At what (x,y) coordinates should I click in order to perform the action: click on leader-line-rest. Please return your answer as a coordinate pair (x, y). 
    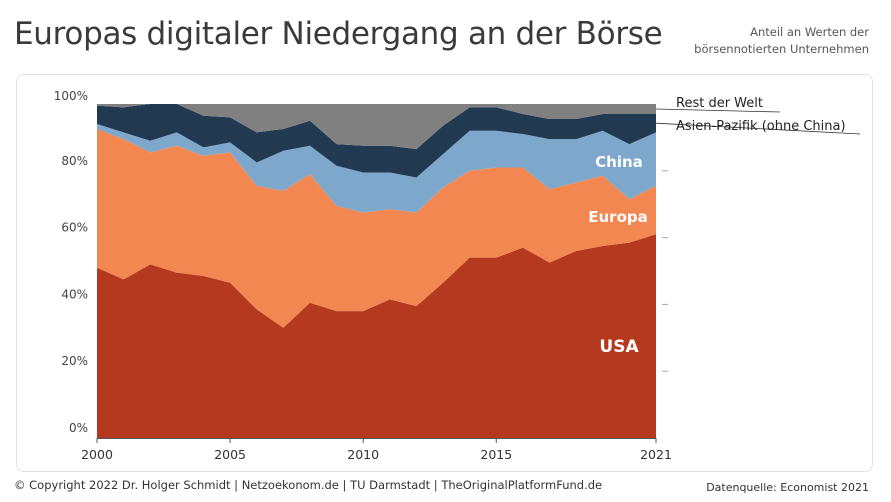
    Looking at the image, I should click on (718, 110).